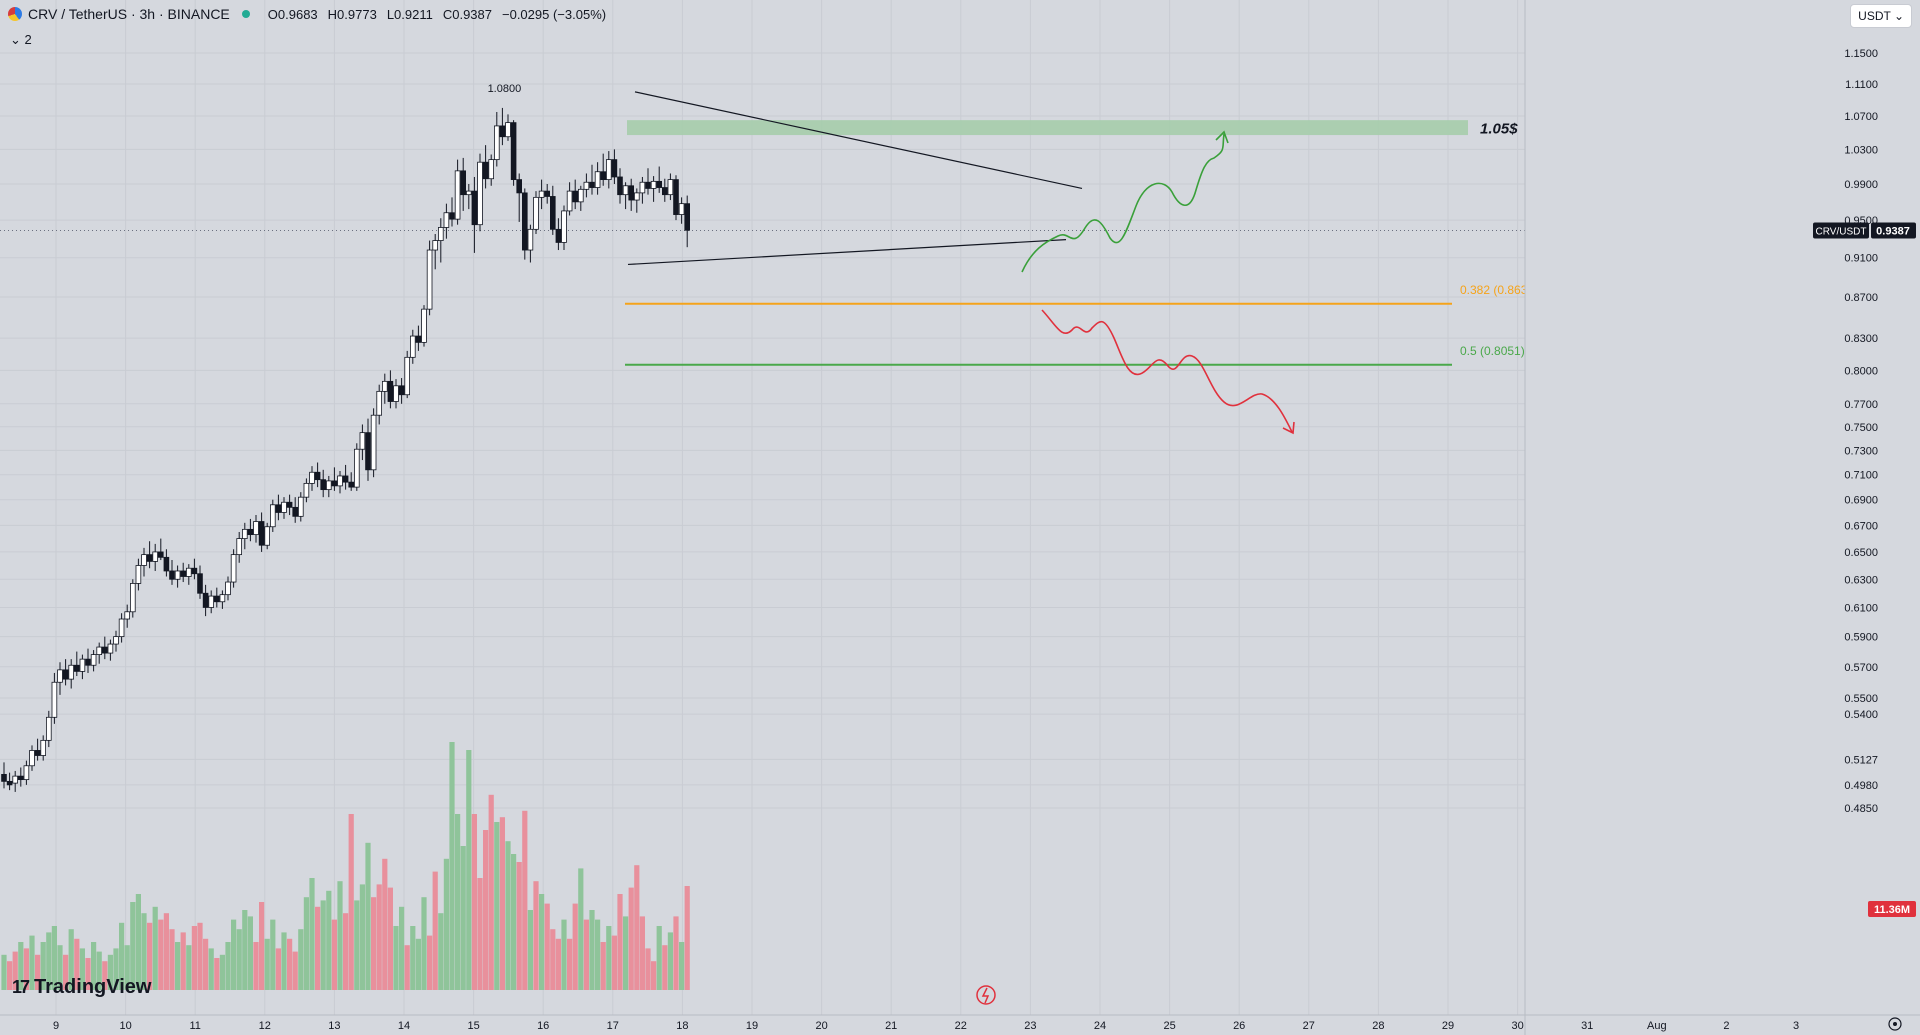 Image resolution: width=1920 pixels, height=1035 pixels. What do you see at coordinates (1881, 16) in the screenshot?
I see `currency-selector: USDT ⌄` at bounding box center [1881, 16].